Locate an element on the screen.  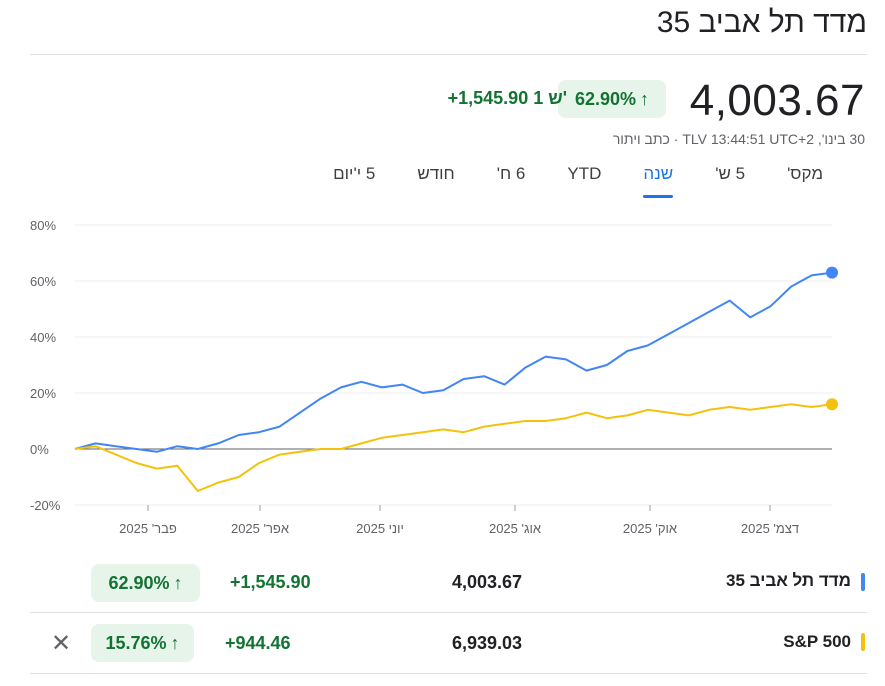
tab-year: שנה is located at coordinates (658, 179).